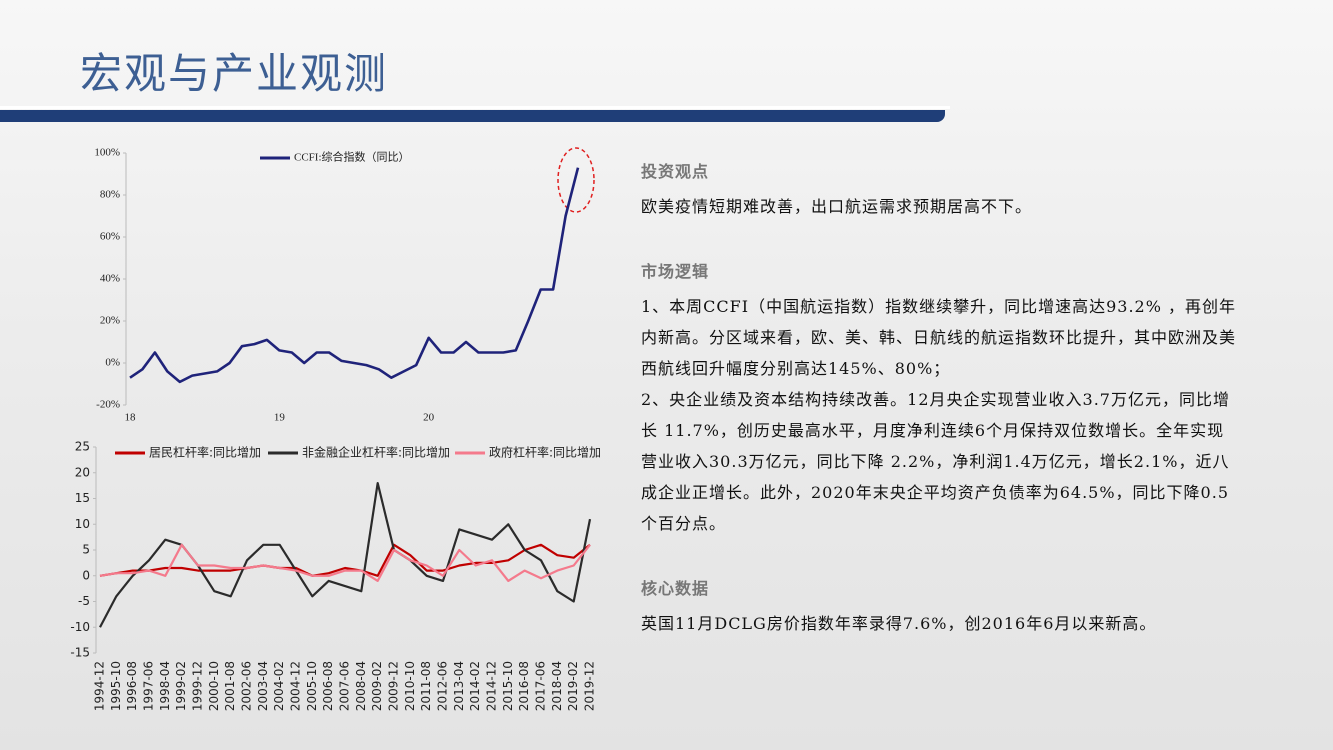 This screenshot has width=1333, height=750. I want to click on x-tick-label: 2015-10, so click(508, 686).